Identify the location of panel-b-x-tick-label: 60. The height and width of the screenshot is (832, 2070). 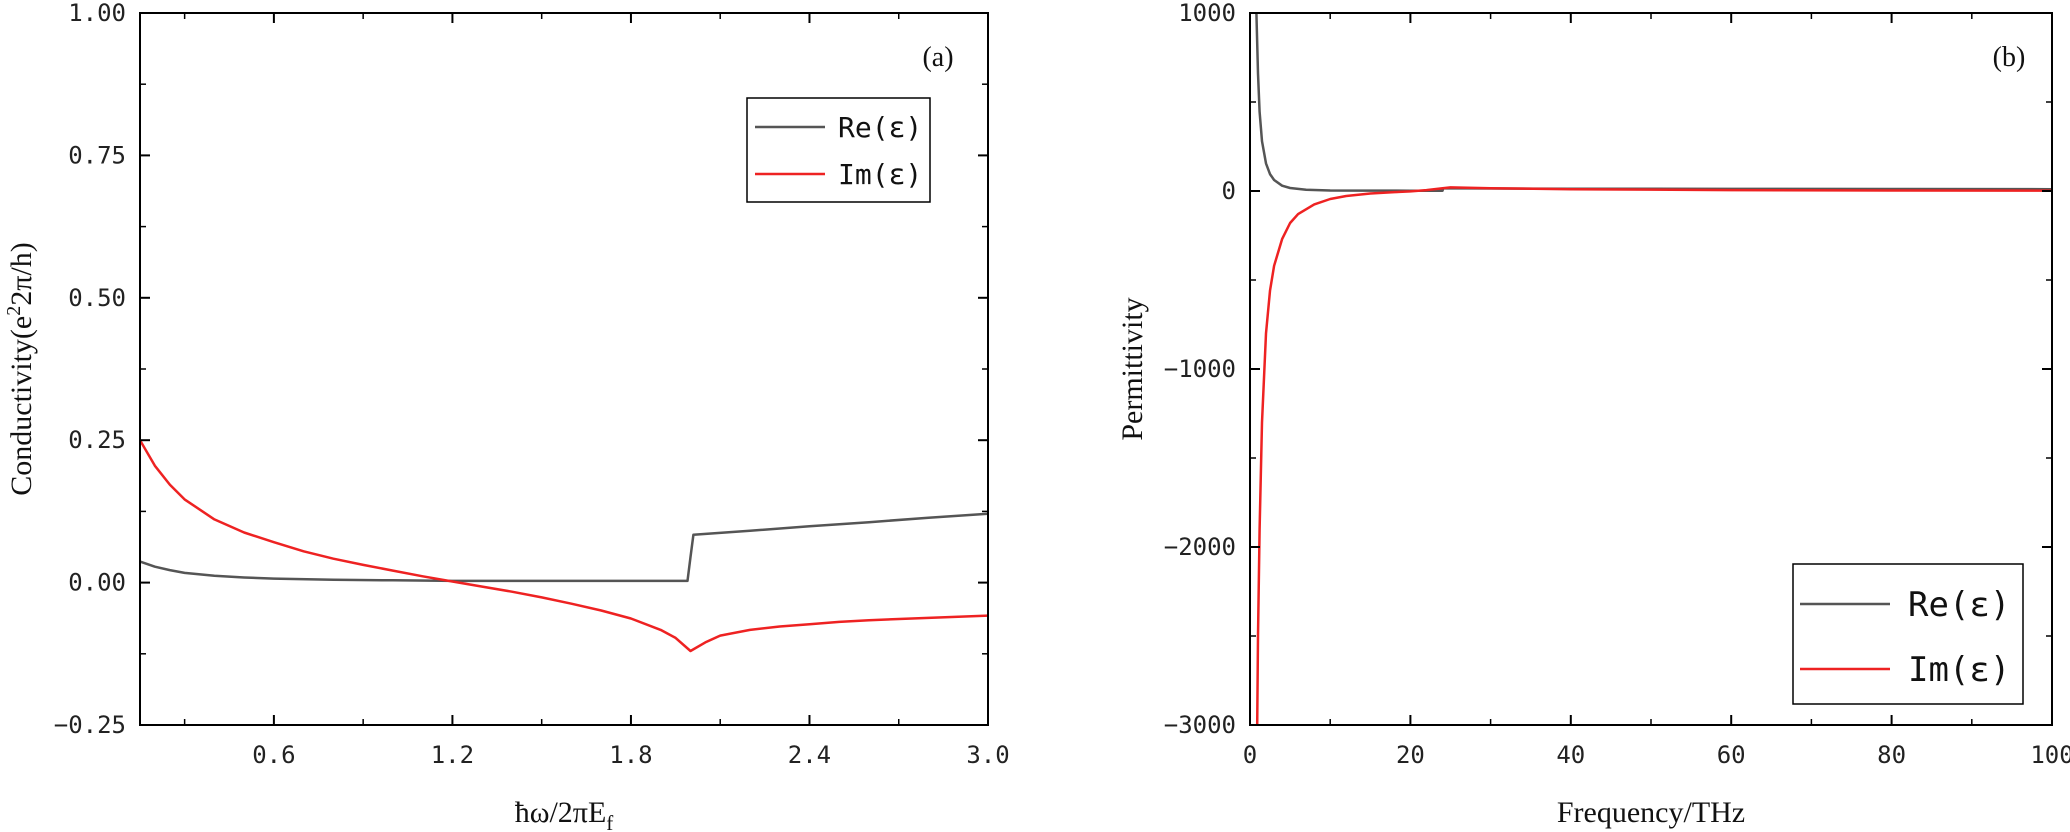
(1731, 755).